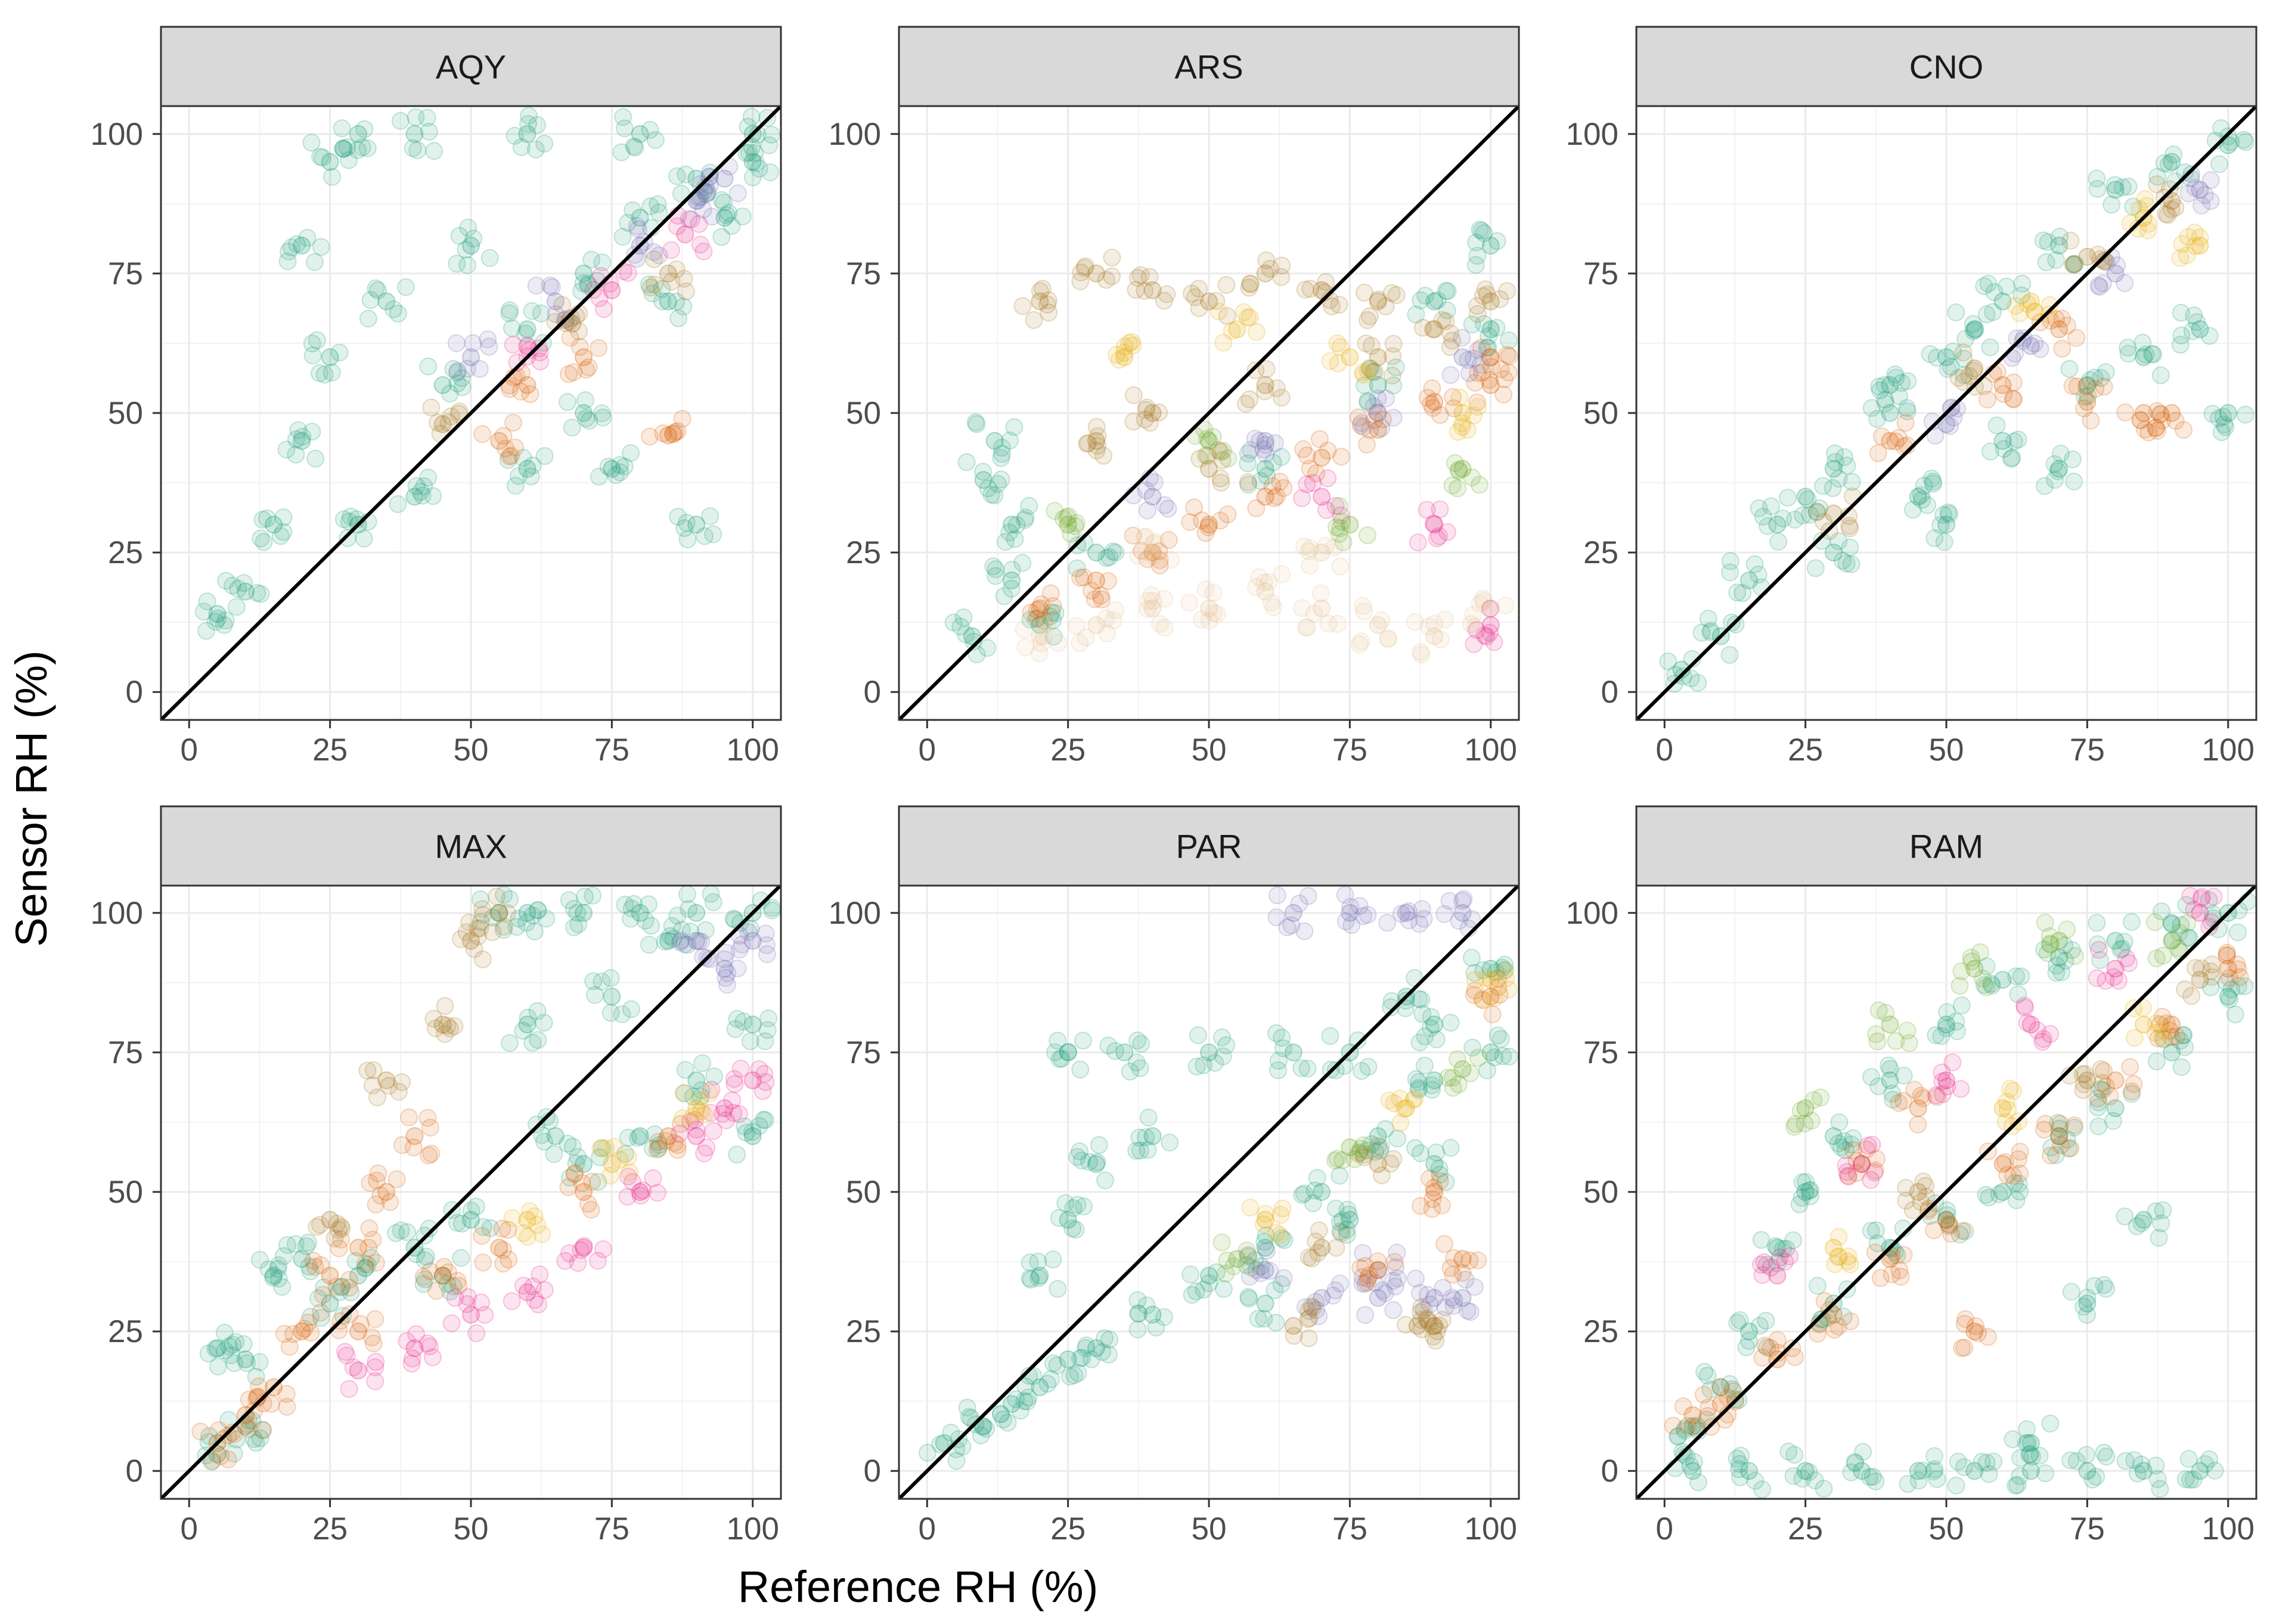  I want to click on identity-line, so click(1946, 413).